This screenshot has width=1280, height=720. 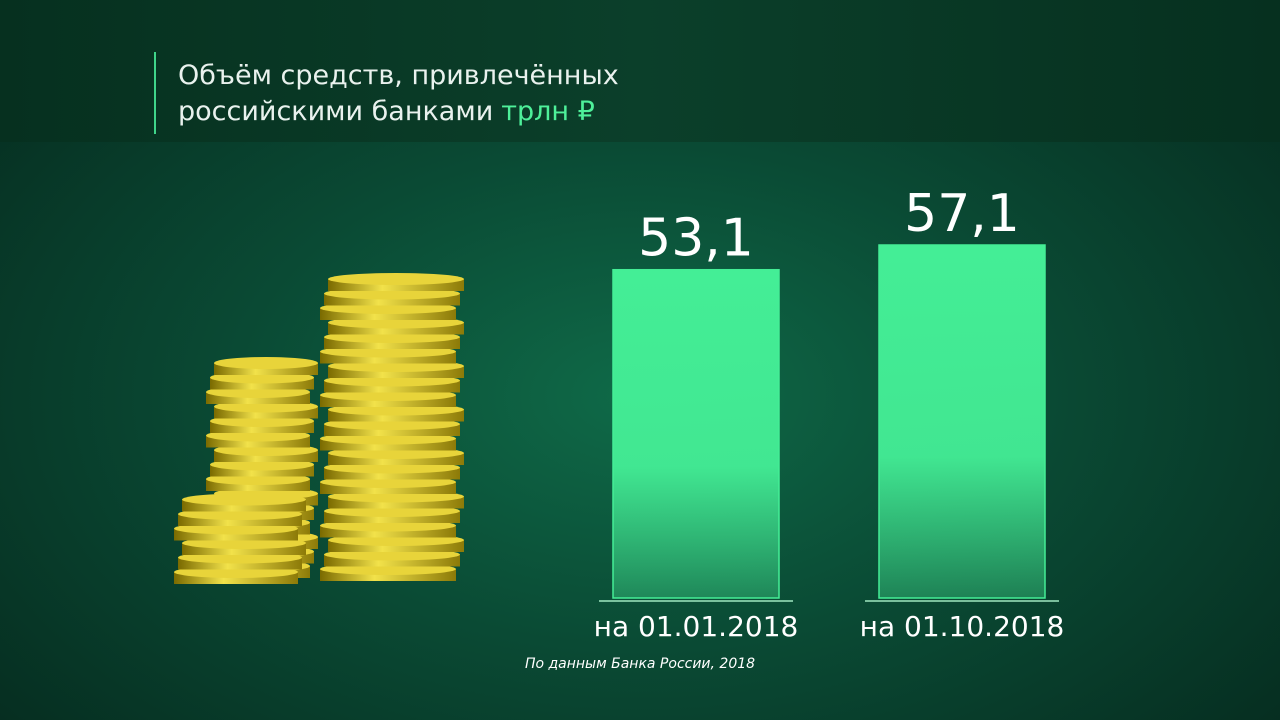 I want to click on value-label: 53,1, so click(x=696, y=239).